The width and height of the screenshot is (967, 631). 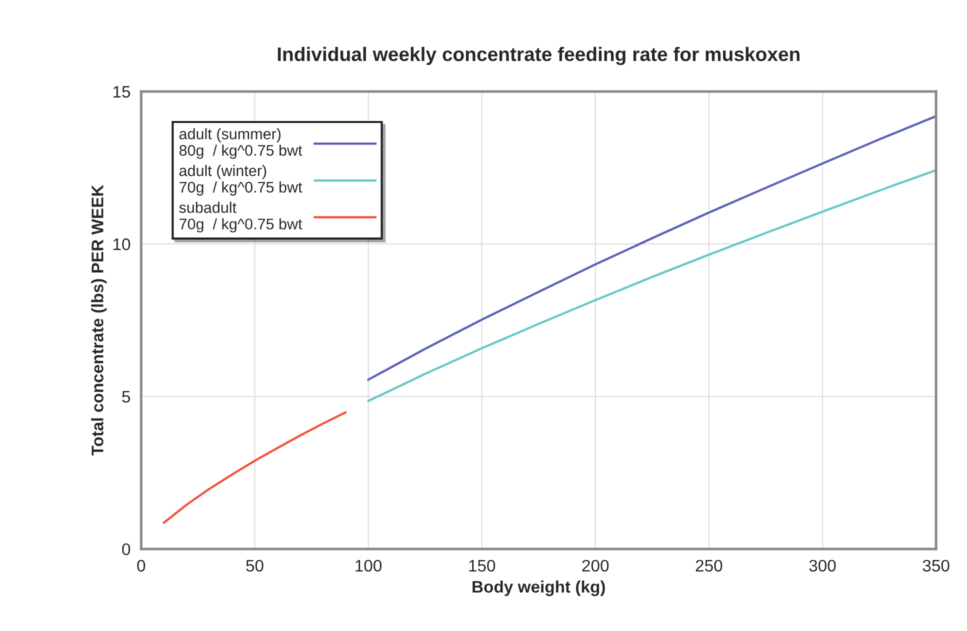 I want to click on y-axis-title: Total concentrate (lbs) PER WEEK, so click(x=99, y=320).